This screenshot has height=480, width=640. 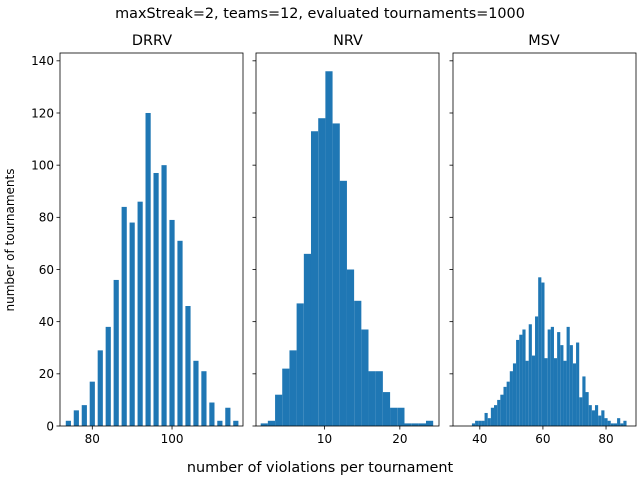 I want to click on x-tick-label: 100, so click(x=172, y=439).